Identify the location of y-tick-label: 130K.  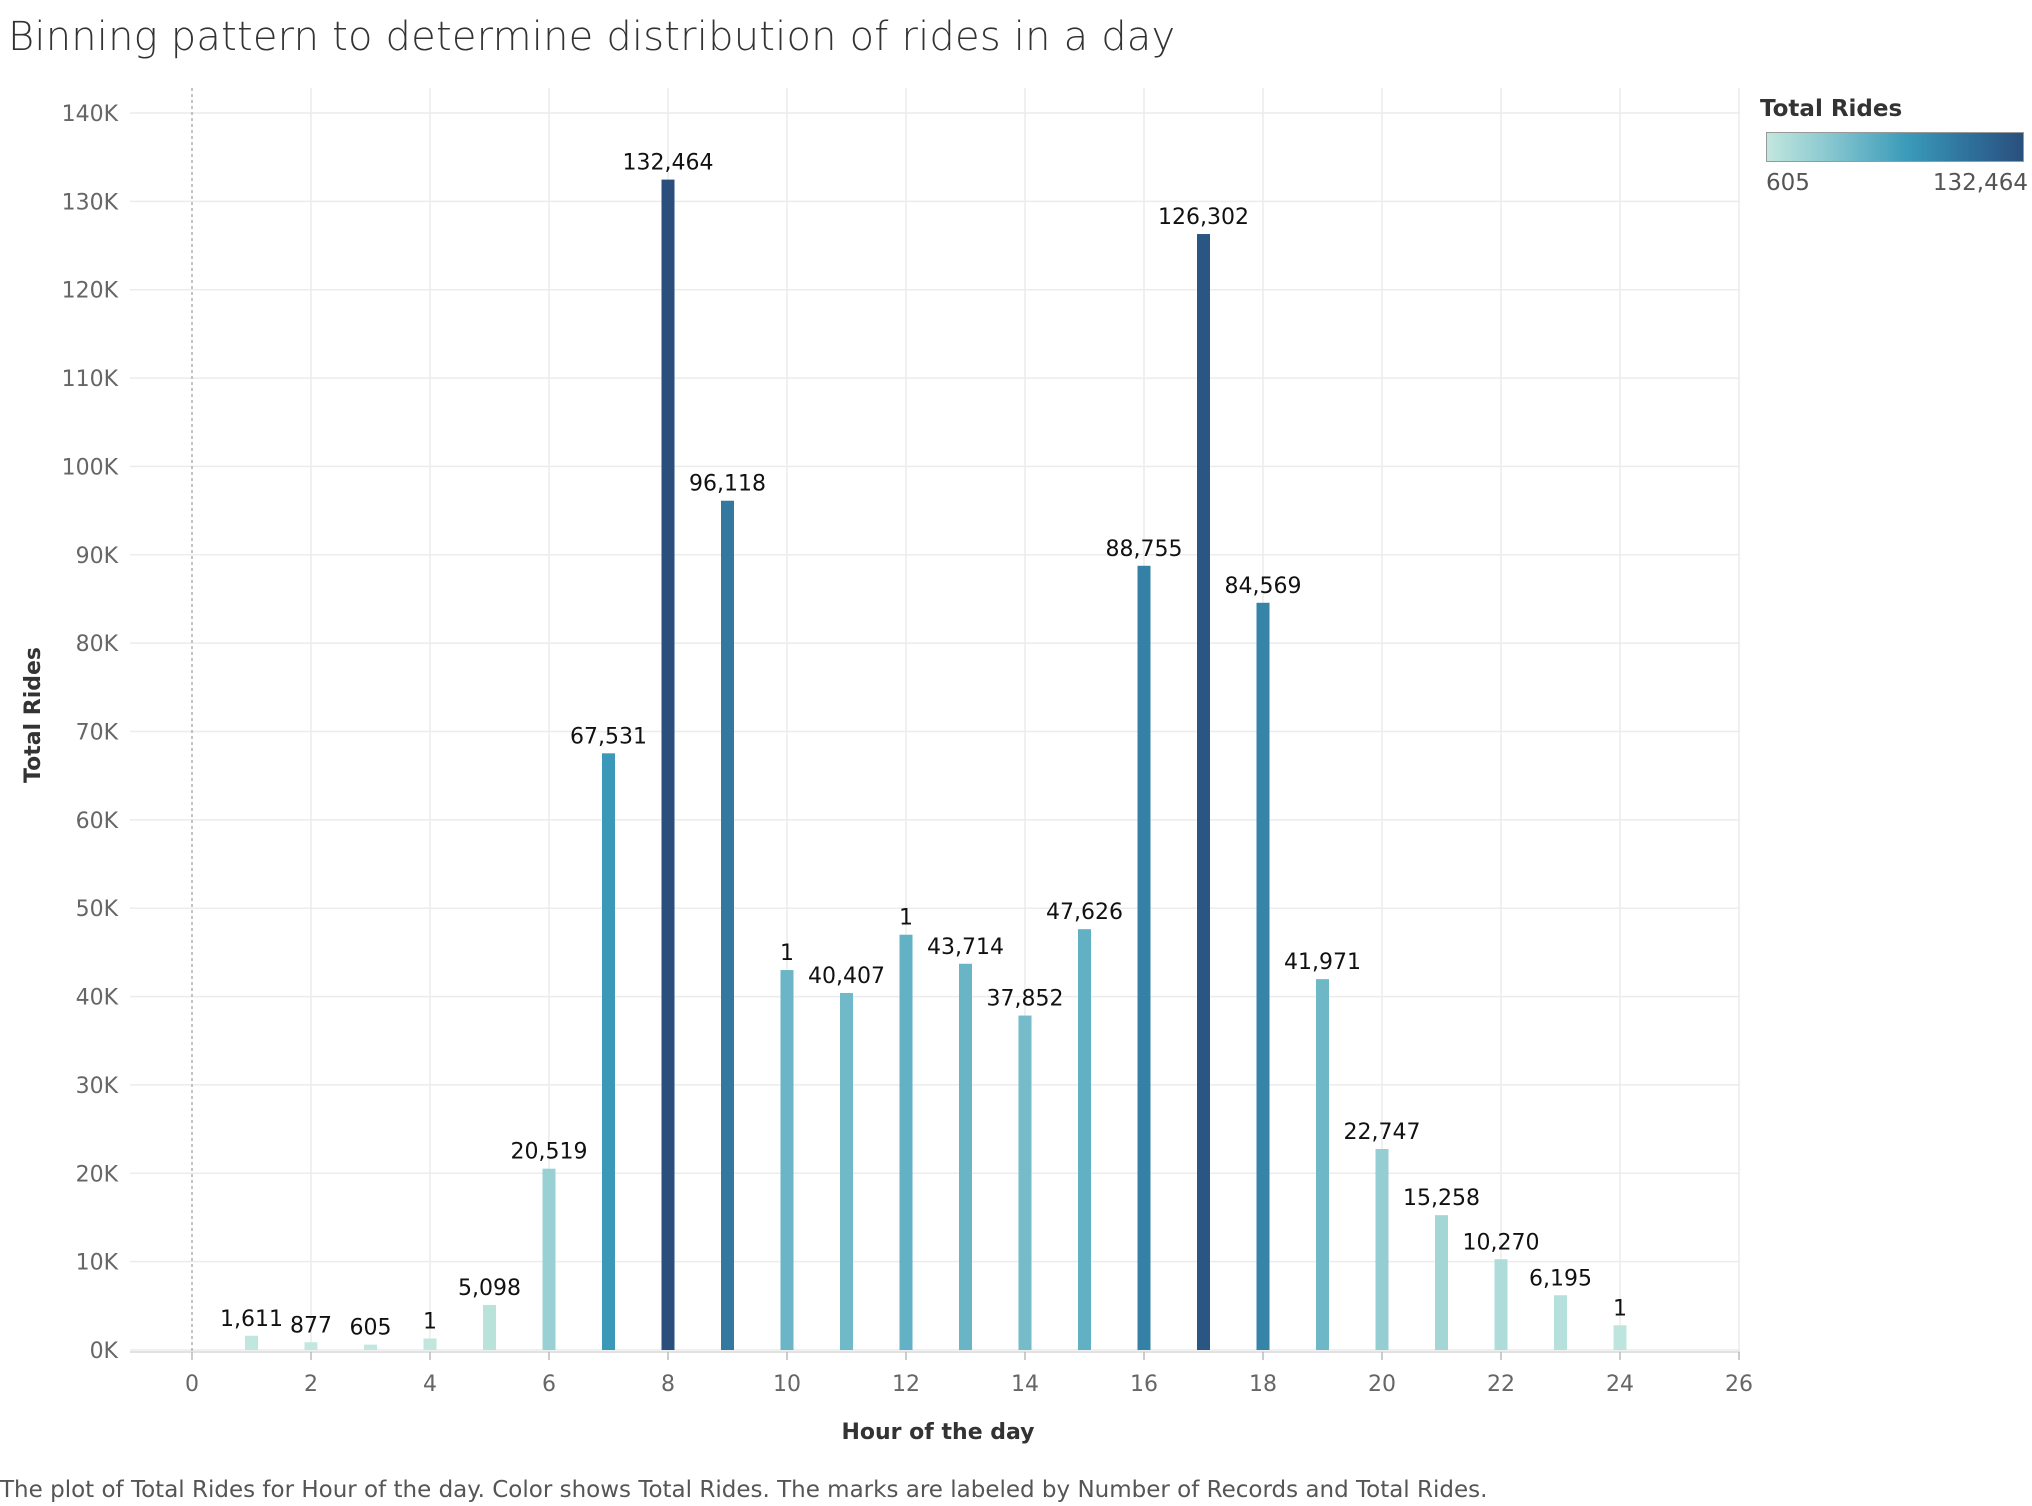
(90, 202).